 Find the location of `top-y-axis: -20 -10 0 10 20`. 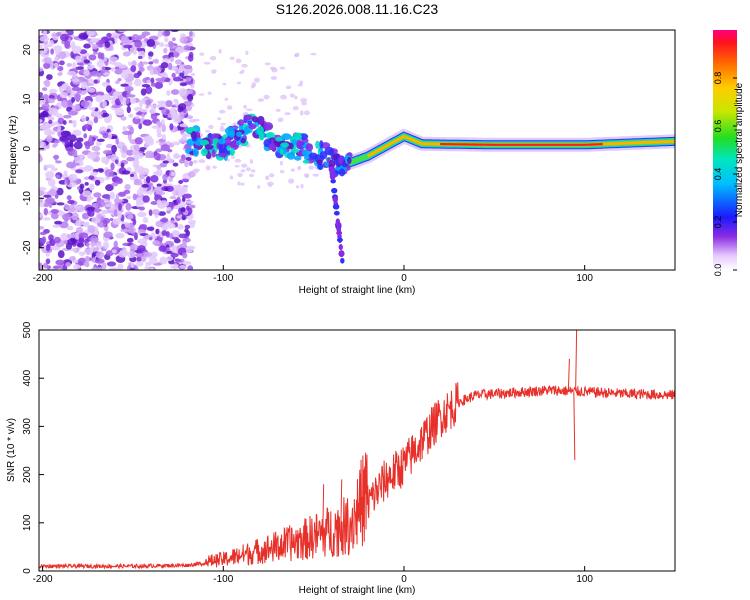

top-y-axis: -20 -10 0 10 20 is located at coordinates (33, 149).